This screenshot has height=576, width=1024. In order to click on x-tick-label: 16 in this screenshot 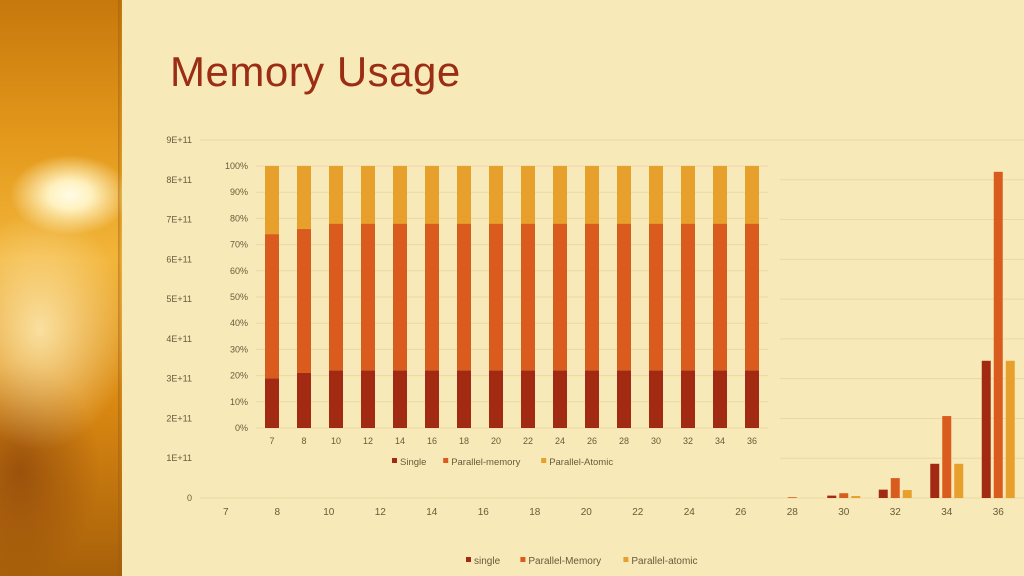, I will do `click(484, 512)`.